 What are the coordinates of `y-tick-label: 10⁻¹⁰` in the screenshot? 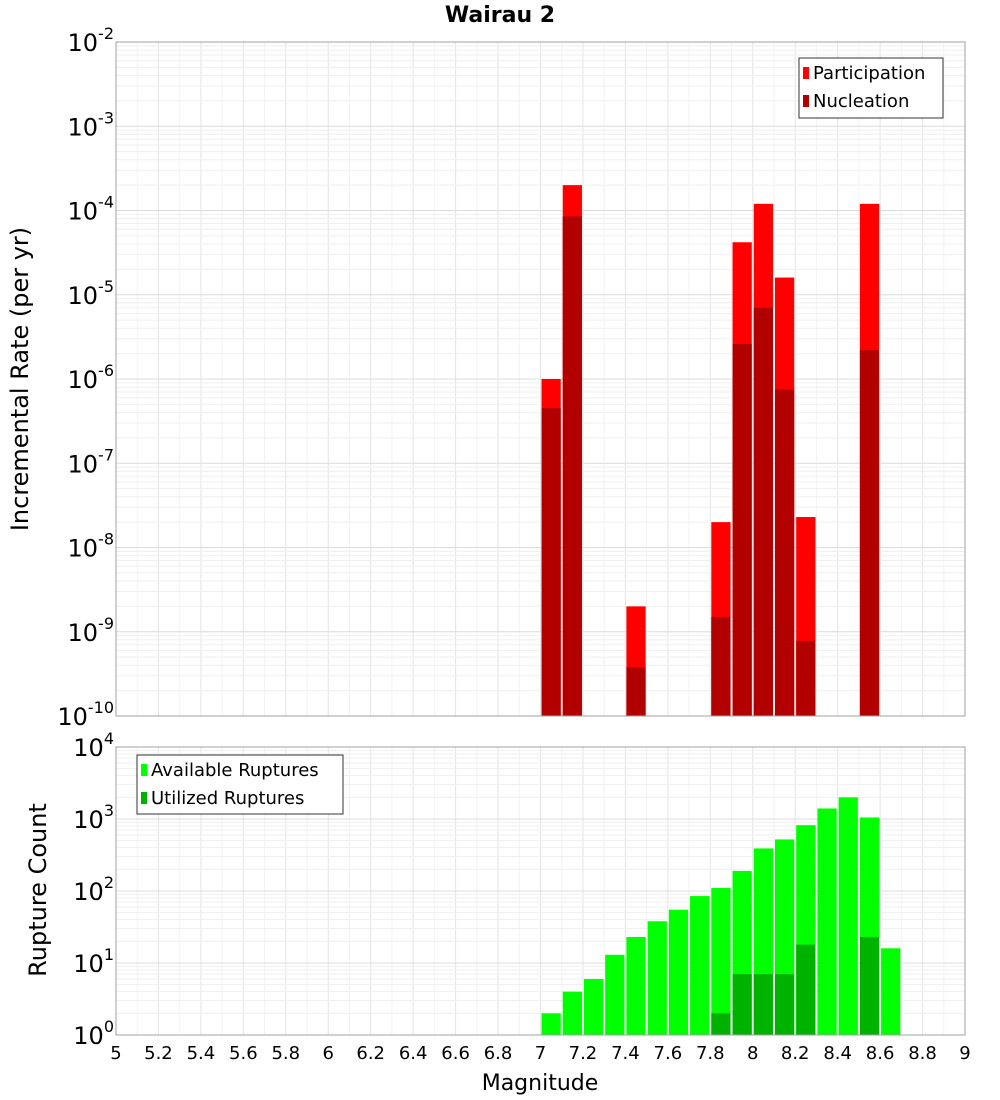 It's located at (85, 714).